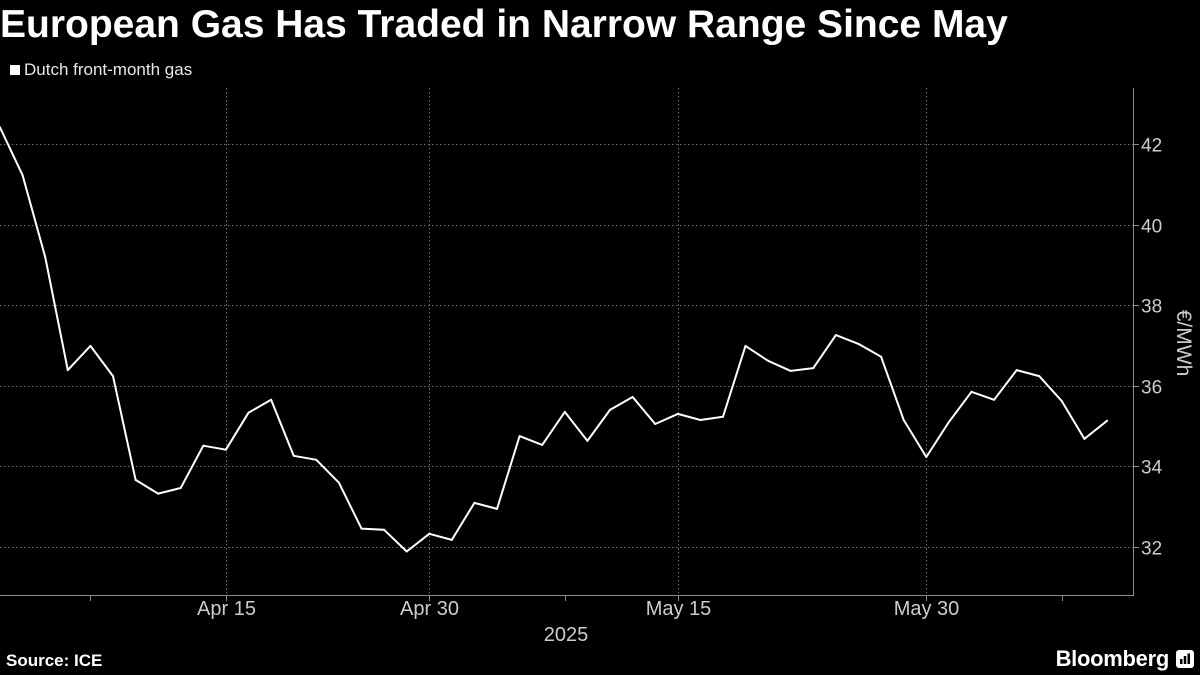  Describe the element at coordinates (429, 609) in the screenshot. I see `x-tick-label: Apr 30` at that location.